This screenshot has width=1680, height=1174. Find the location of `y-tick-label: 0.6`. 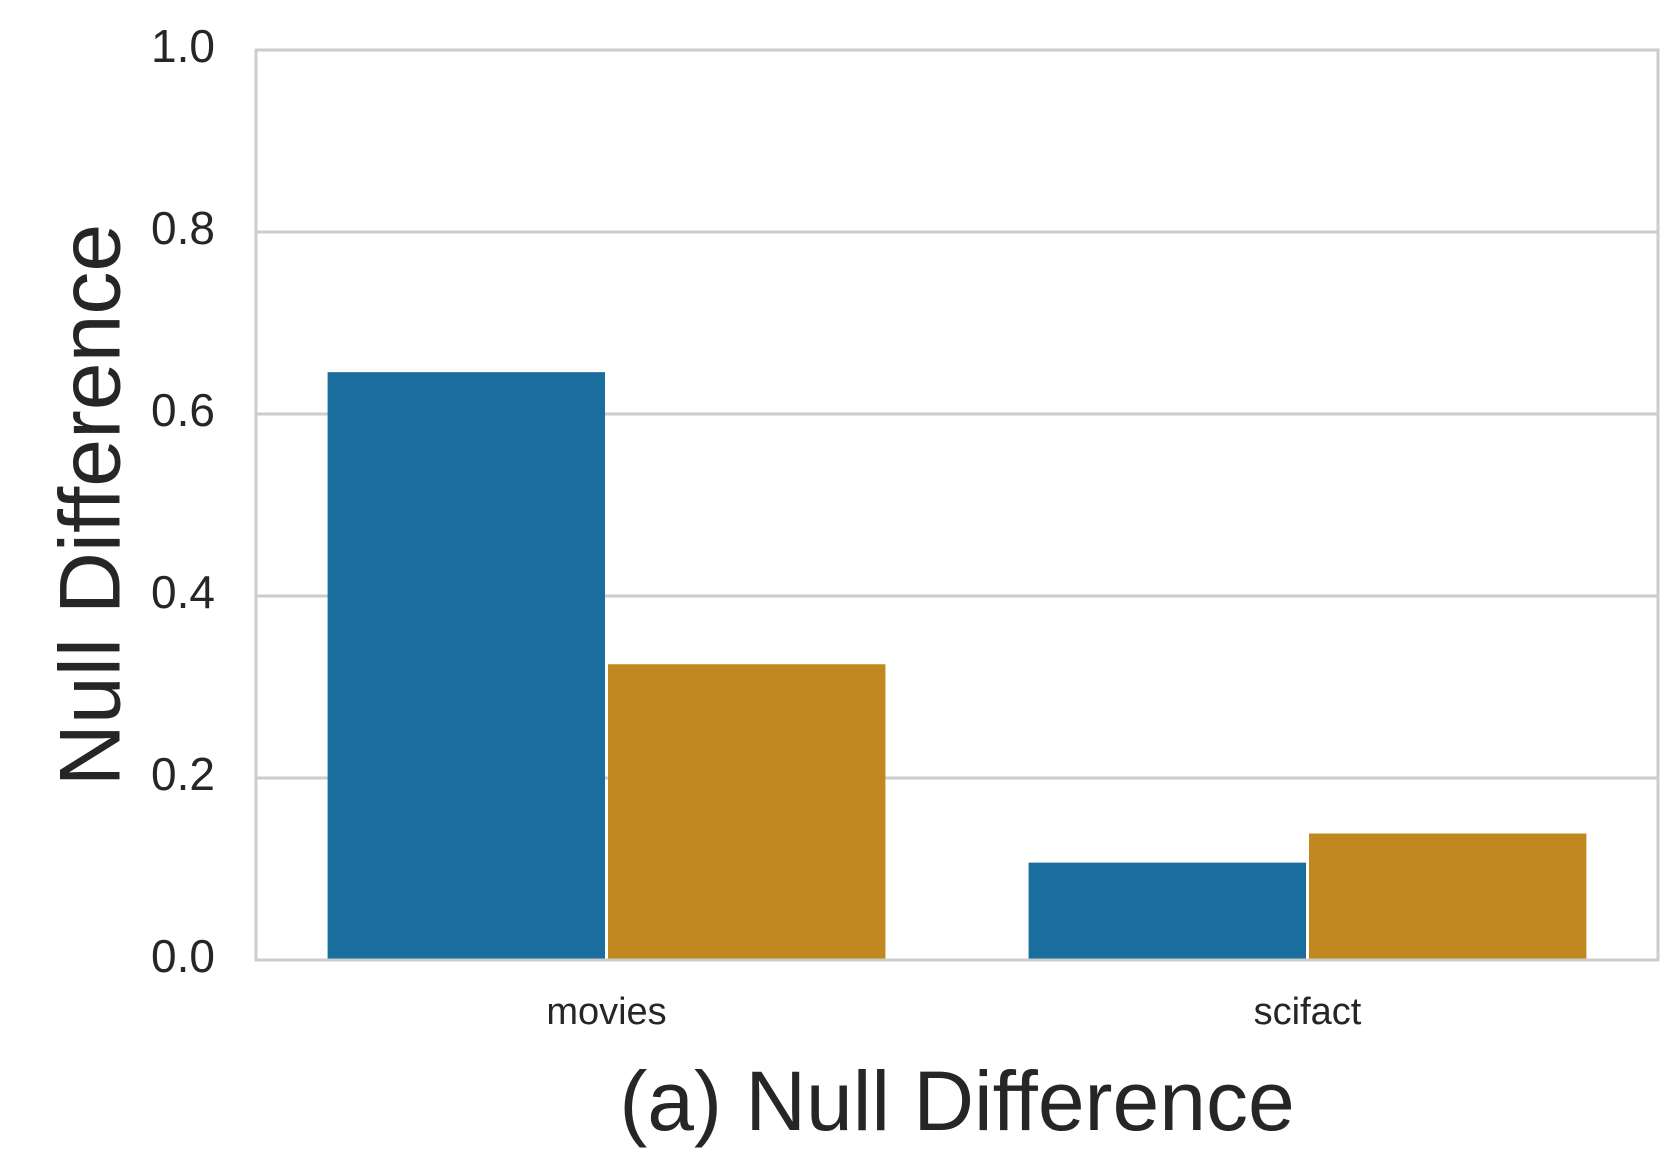

y-tick-label: 0.6 is located at coordinates (183, 410).